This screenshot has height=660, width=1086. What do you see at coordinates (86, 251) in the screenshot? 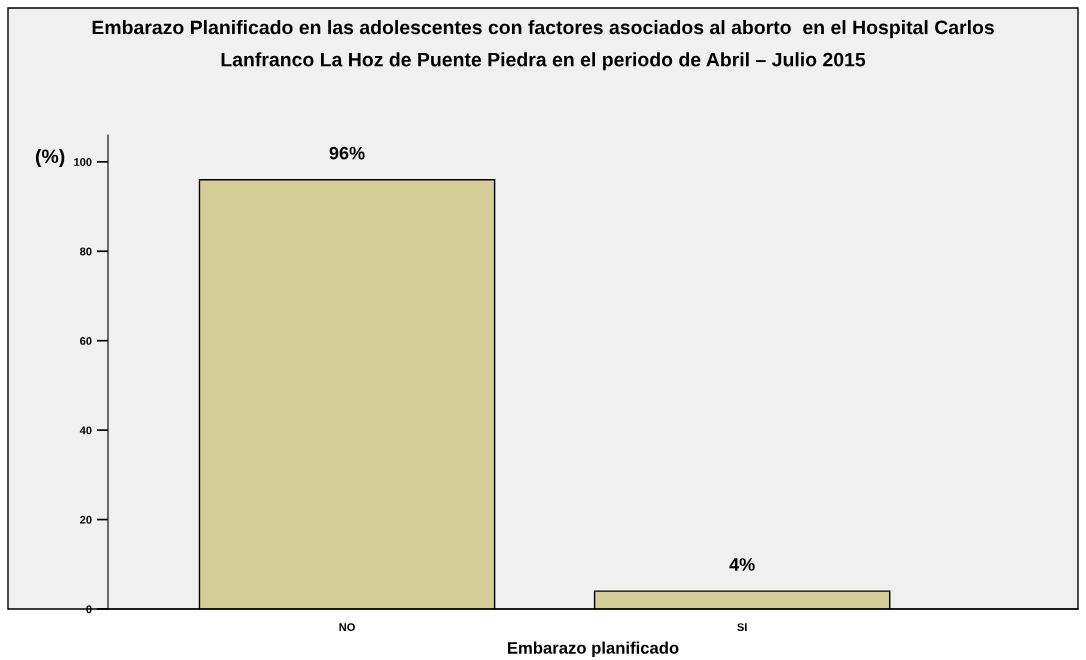
I see `y-tick-label: 80` at bounding box center [86, 251].